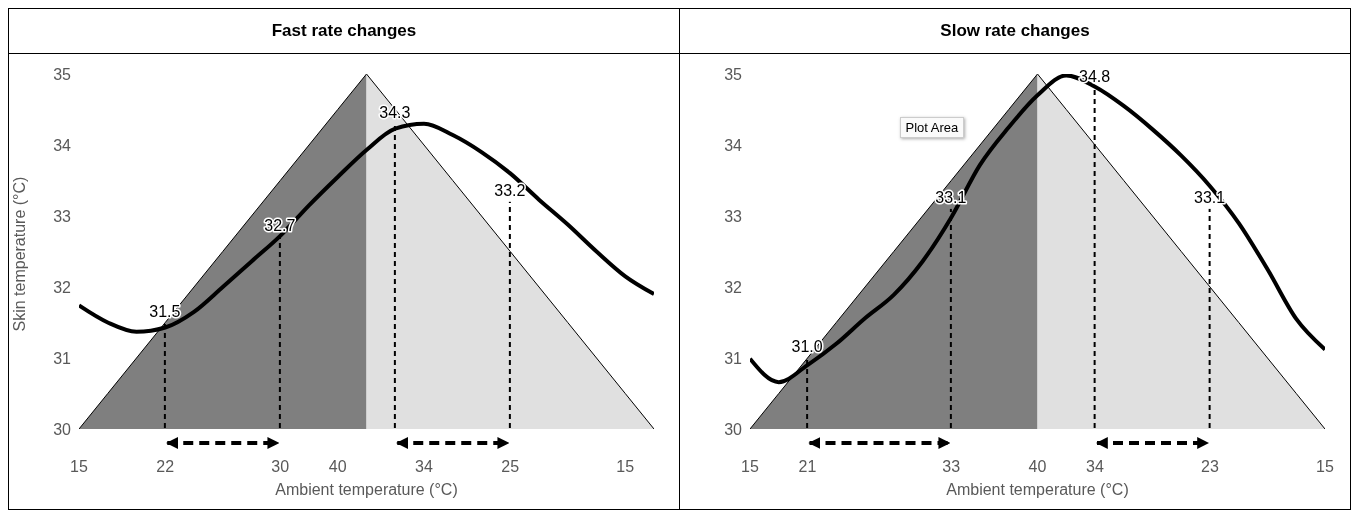 The height and width of the screenshot is (518, 1358). Describe the element at coordinates (510, 190) in the screenshot. I see `data-label: 33.2` at that location.